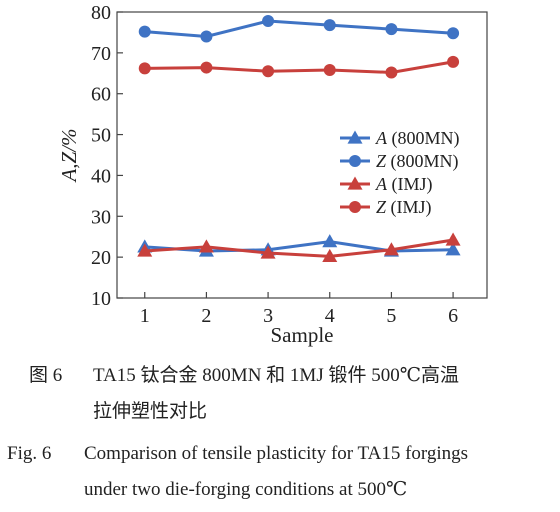 The image size is (560, 512). What do you see at coordinates (417, 138) in the screenshot?
I see `legend-label: A (800MN)` at bounding box center [417, 138].